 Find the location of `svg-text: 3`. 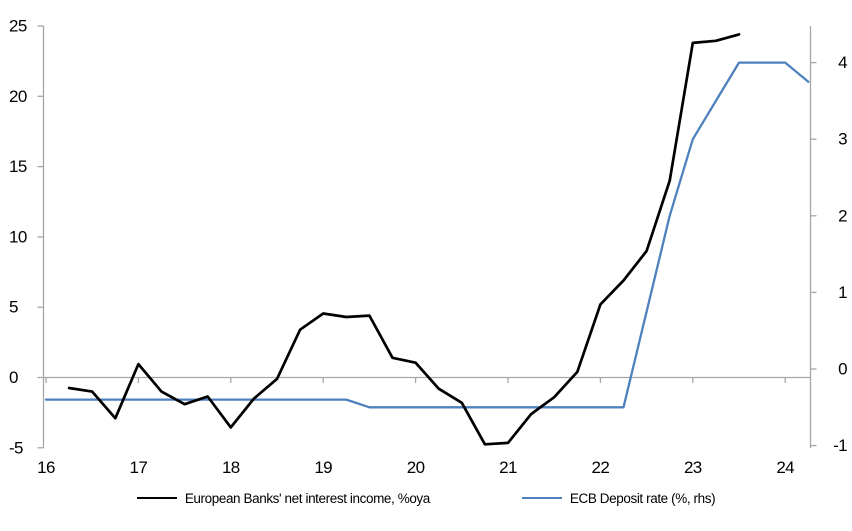

svg-text: 3 is located at coordinates (842, 139).